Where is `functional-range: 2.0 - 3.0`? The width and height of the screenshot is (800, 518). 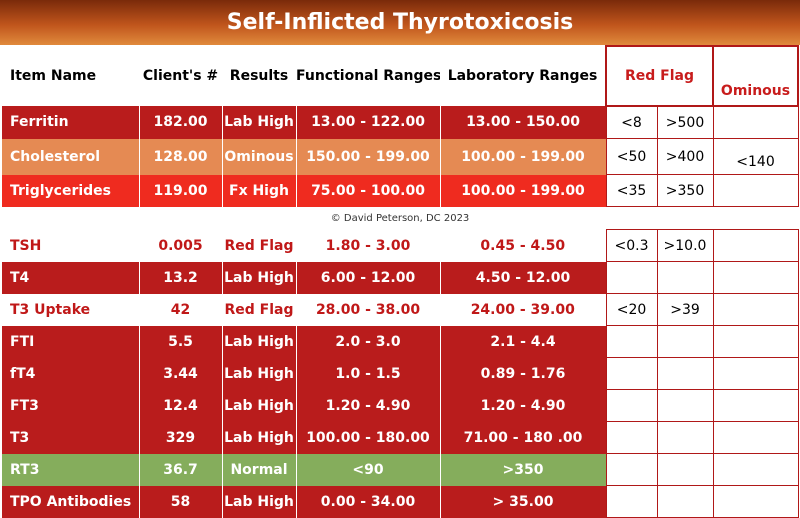
functional-range: 2.0 - 3.0 is located at coordinates (368, 341).